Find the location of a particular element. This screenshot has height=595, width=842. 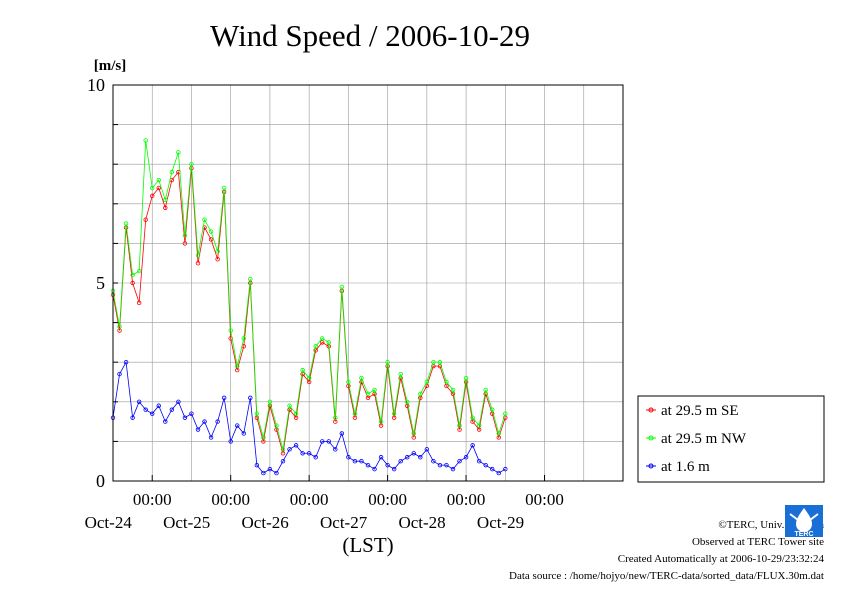

legend: at 29.5 m SE at 29.5 m NW at 1.6 m is located at coordinates (731, 439).